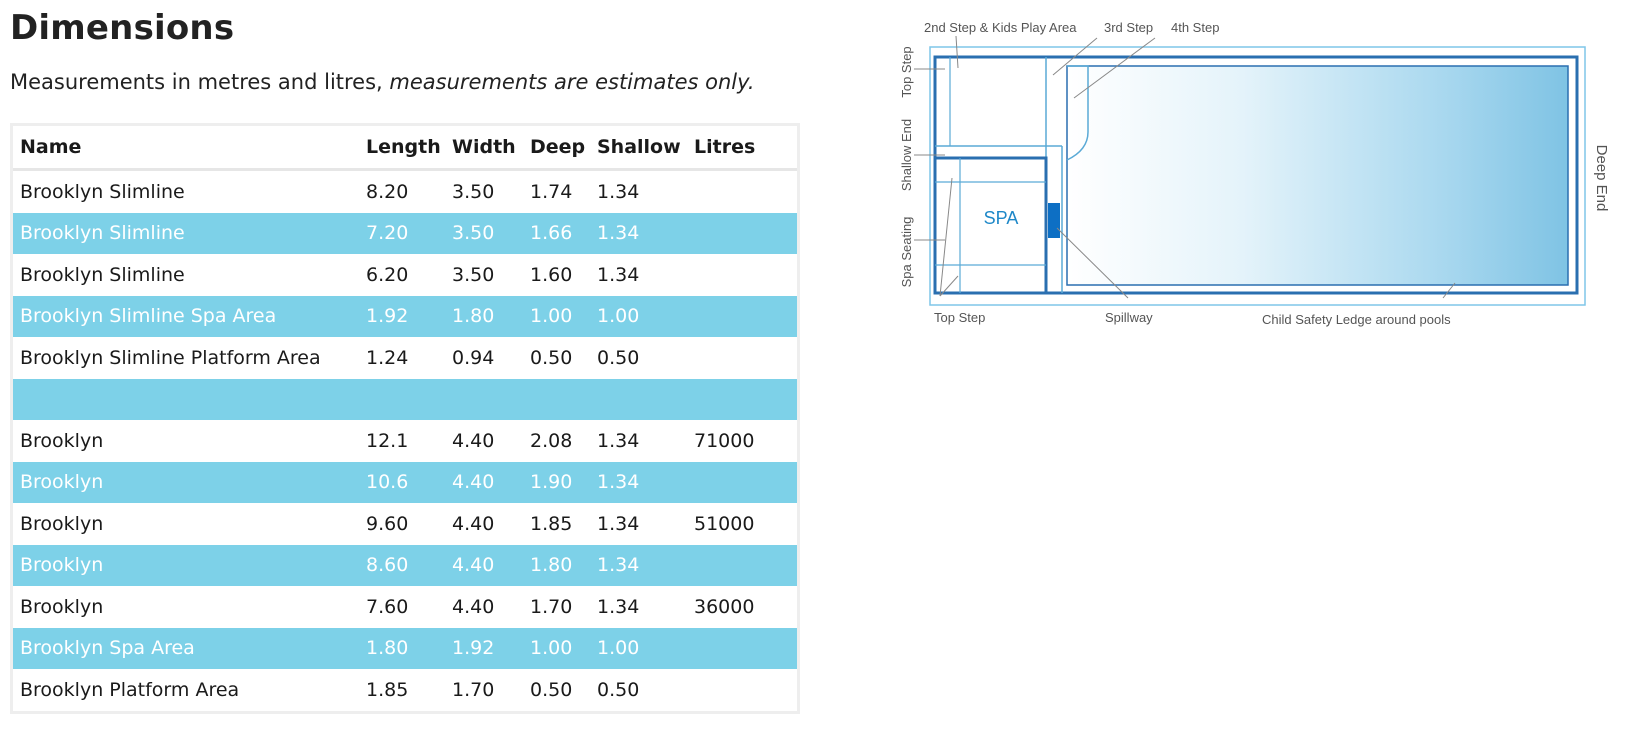 The image size is (1635, 737). Describe the element at coordinates (949, 286) in the screenshot. I see `leader-top-step-bottom-b` at that location.